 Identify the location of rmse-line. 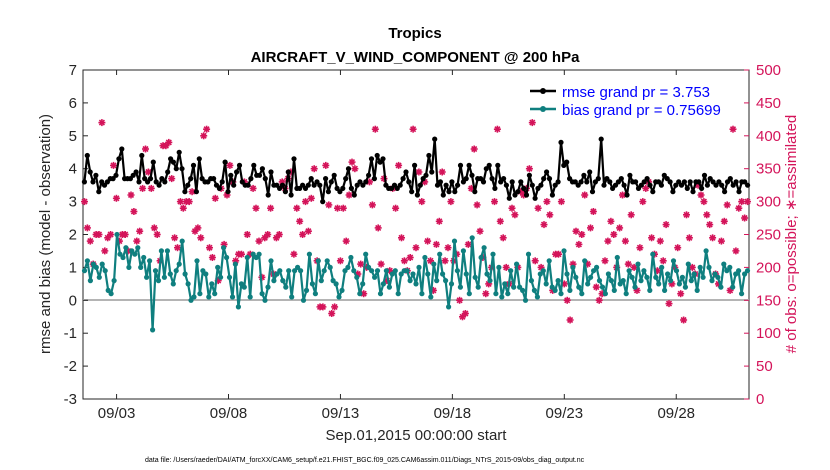
(416, 170).